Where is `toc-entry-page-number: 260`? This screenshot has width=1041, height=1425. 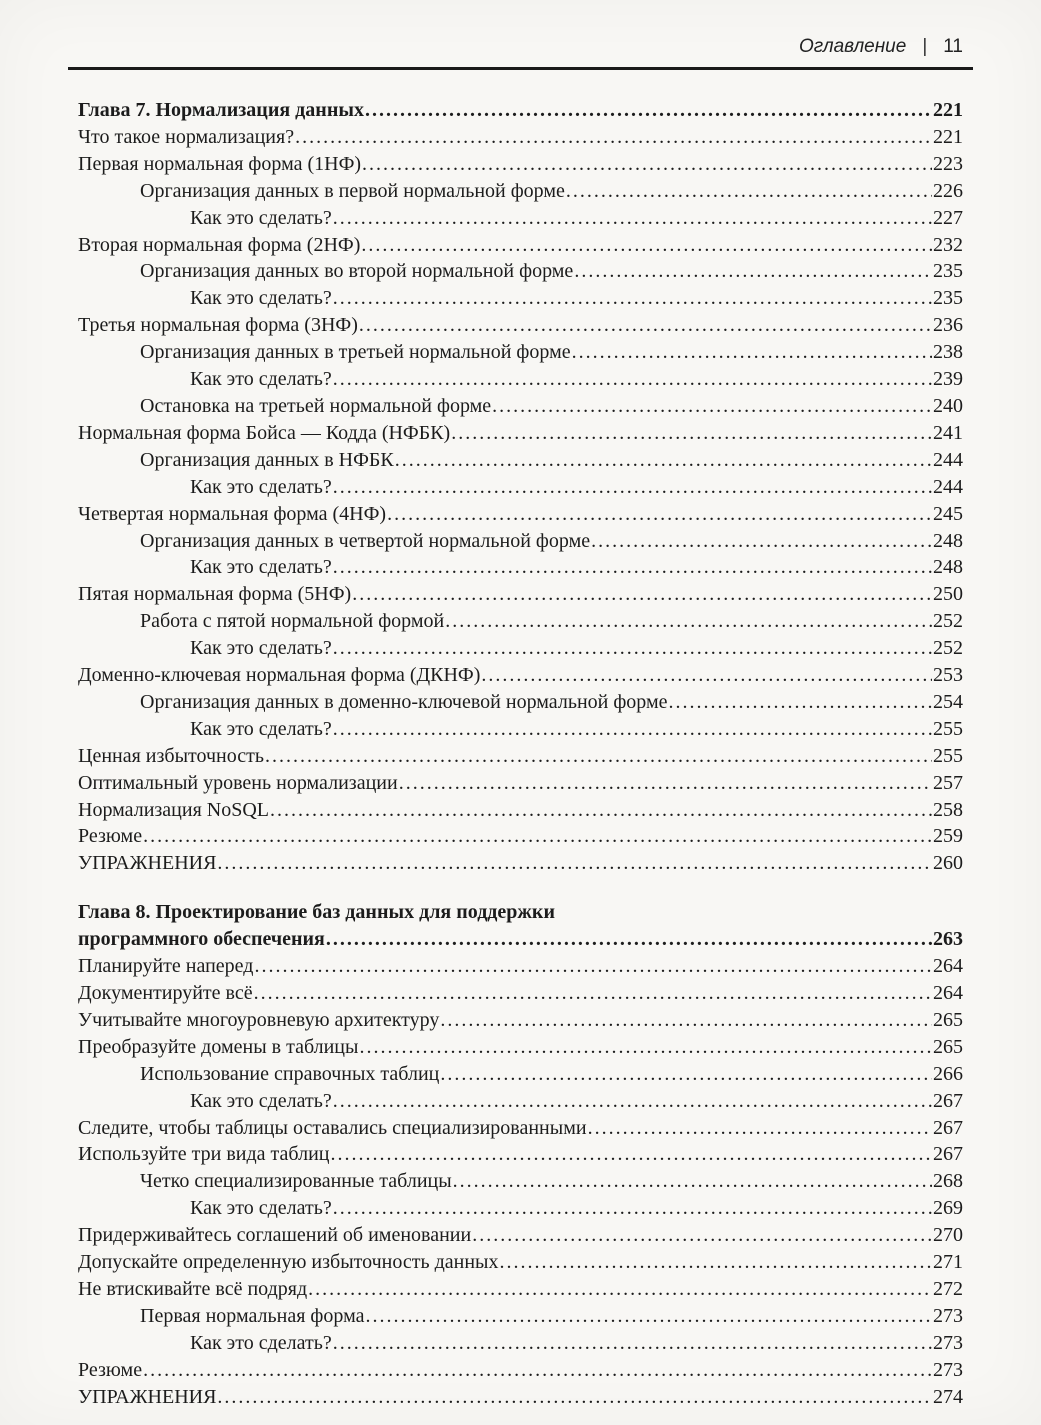 toc-entry-page-number: 260 is located at coordinates (948, 863).